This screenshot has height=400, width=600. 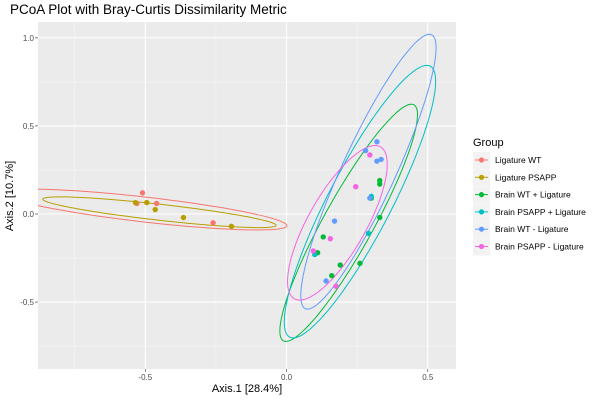 I want to click on y-tick-label: 0.5, so click(x=29, y=126).